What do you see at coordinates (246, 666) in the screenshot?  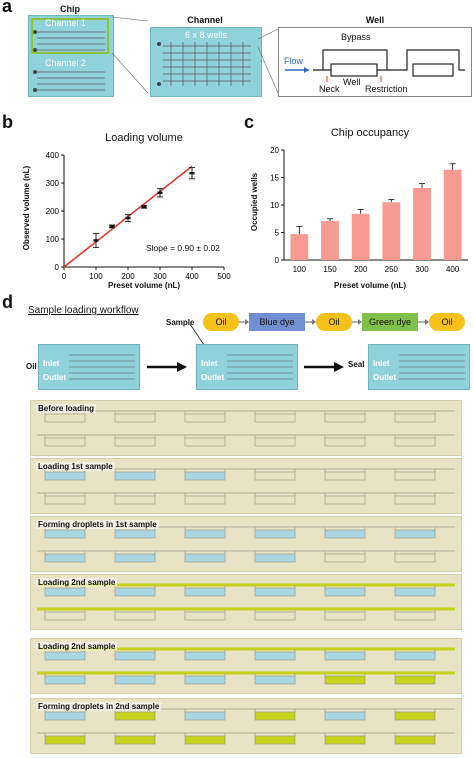 I see `strip-5: Loading 2nd sample` at bounding box center [246, 666].